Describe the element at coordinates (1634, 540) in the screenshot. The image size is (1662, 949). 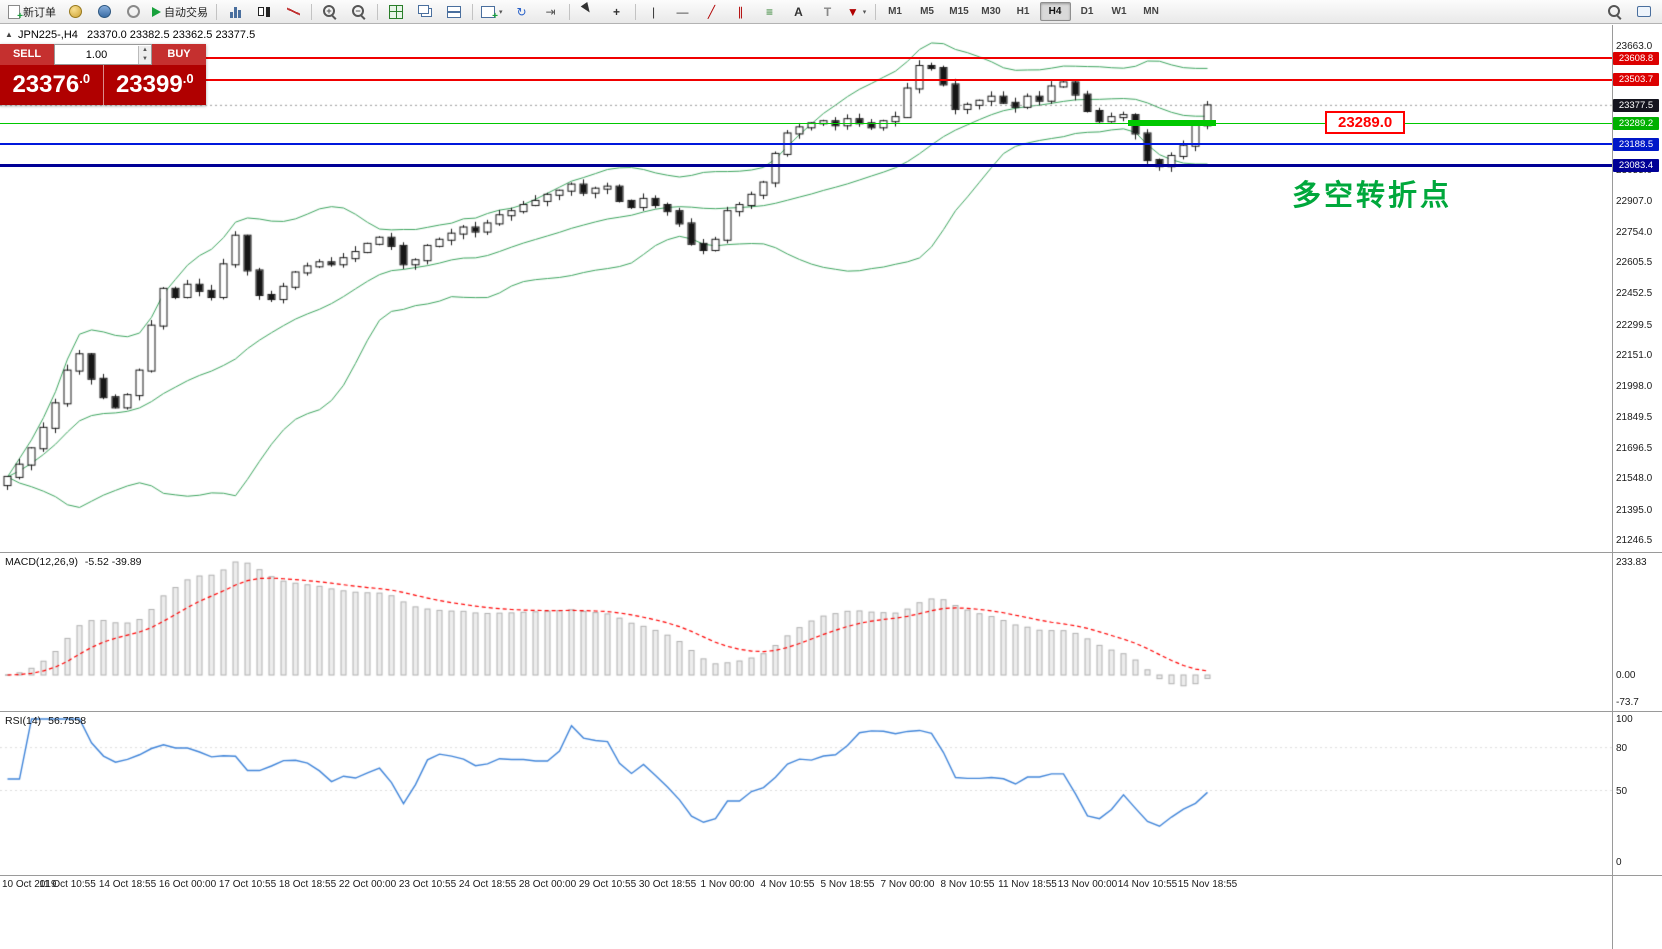
I see `price-tick-21246.5: 21246.5` at that location.